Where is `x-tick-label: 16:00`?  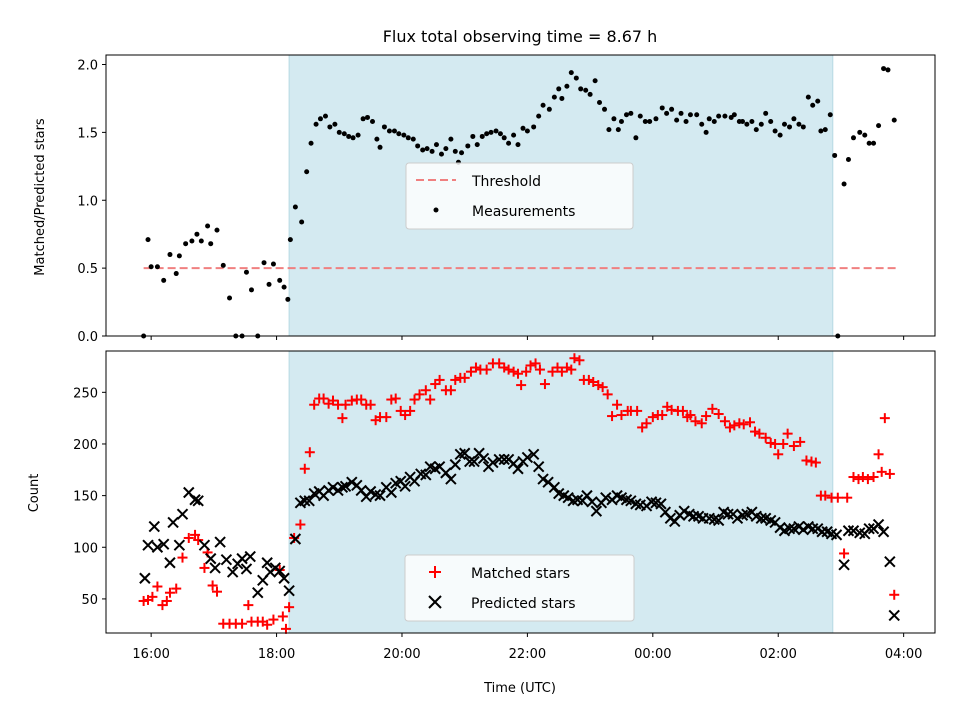 x-tick-label: 16:00 is located at coordinates (150, 654).